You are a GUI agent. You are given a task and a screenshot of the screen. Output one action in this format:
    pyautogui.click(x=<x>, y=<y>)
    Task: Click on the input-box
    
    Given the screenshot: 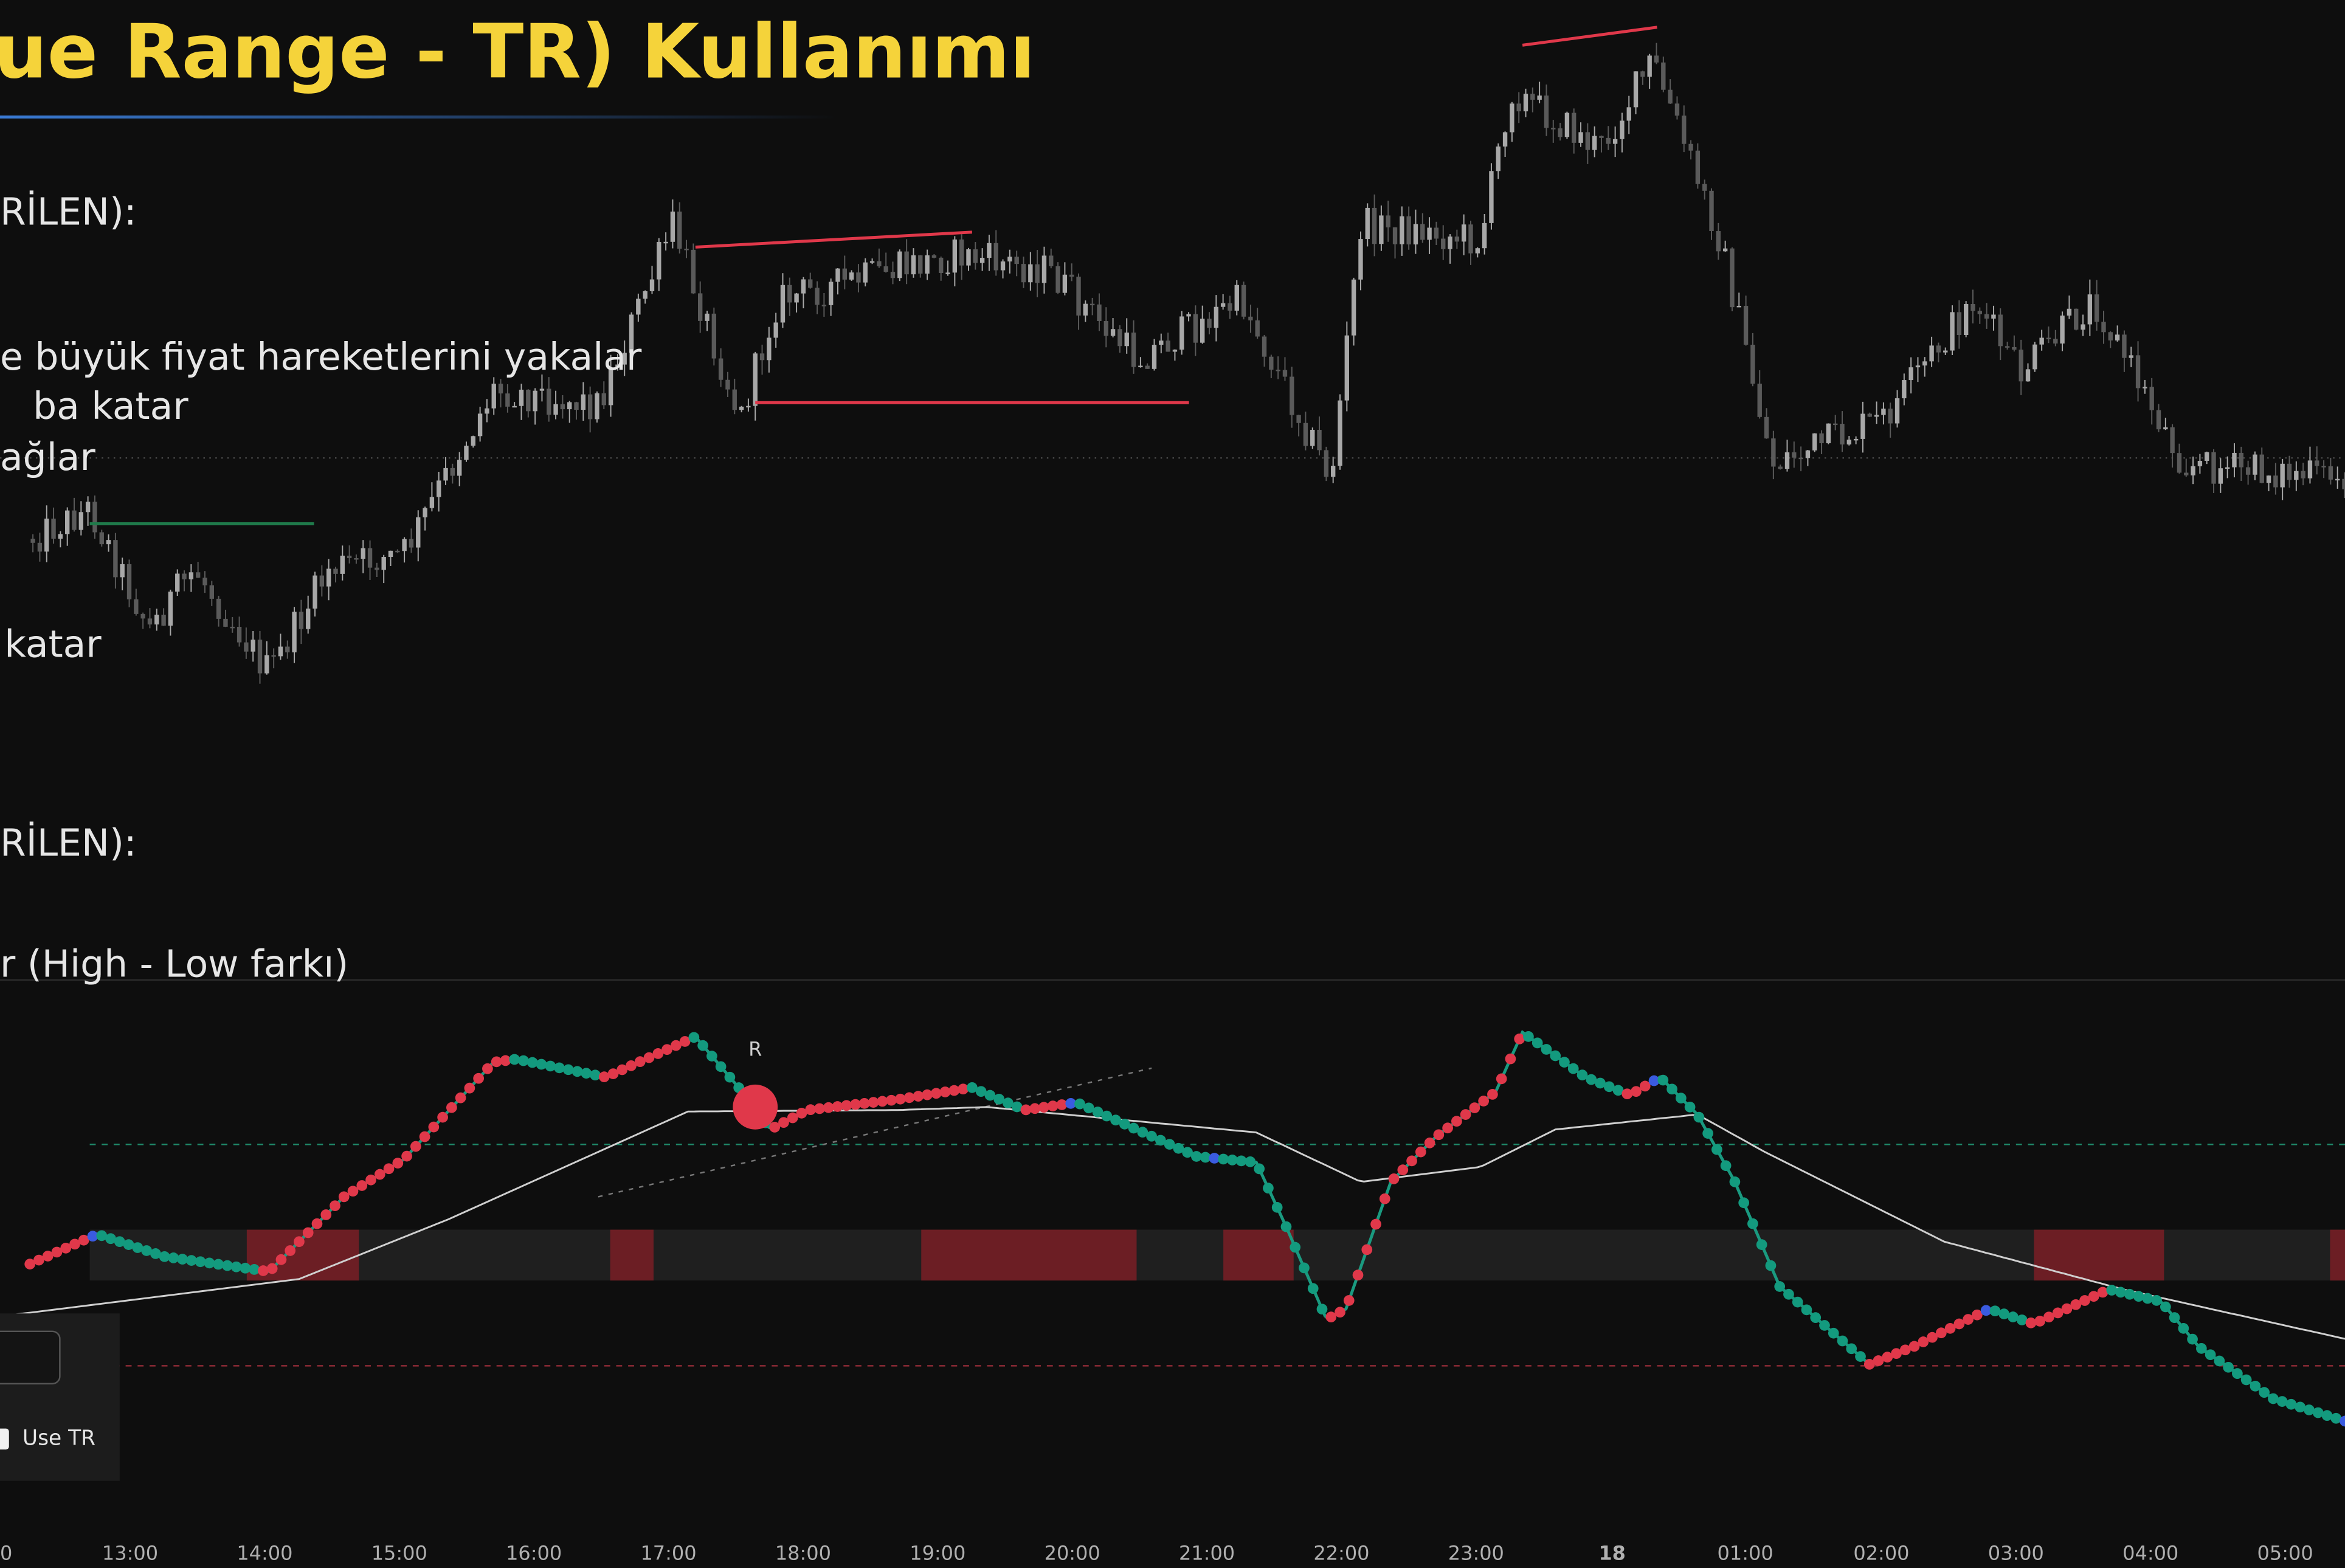 What is the action you would take?
    pyautogui.click(x=30, y=1357)
    